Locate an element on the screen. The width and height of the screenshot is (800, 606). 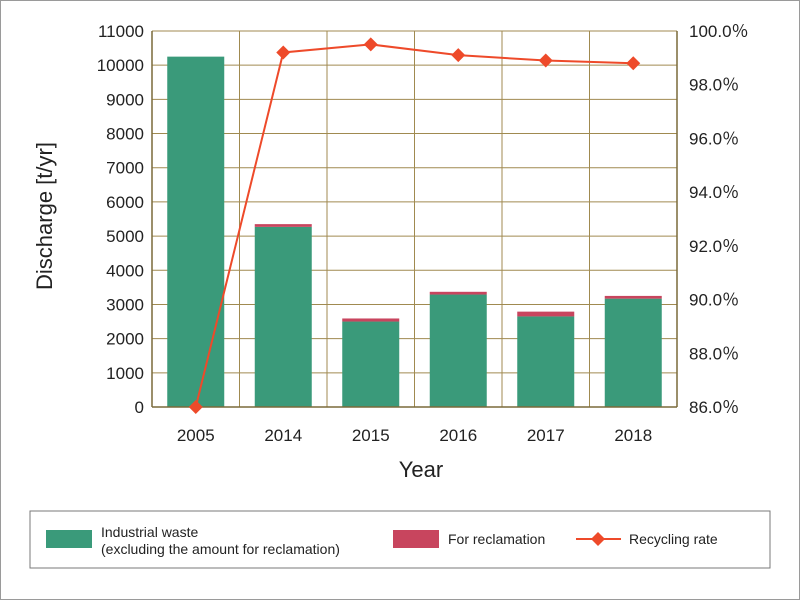
recycling-rate-point-2017 is located at coordinates (545, 60).